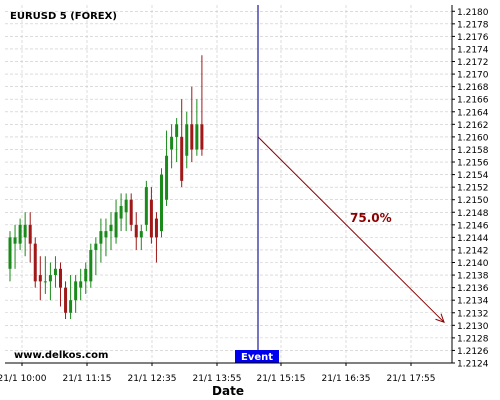  I want to click on event-label-box, so click(257, 356).